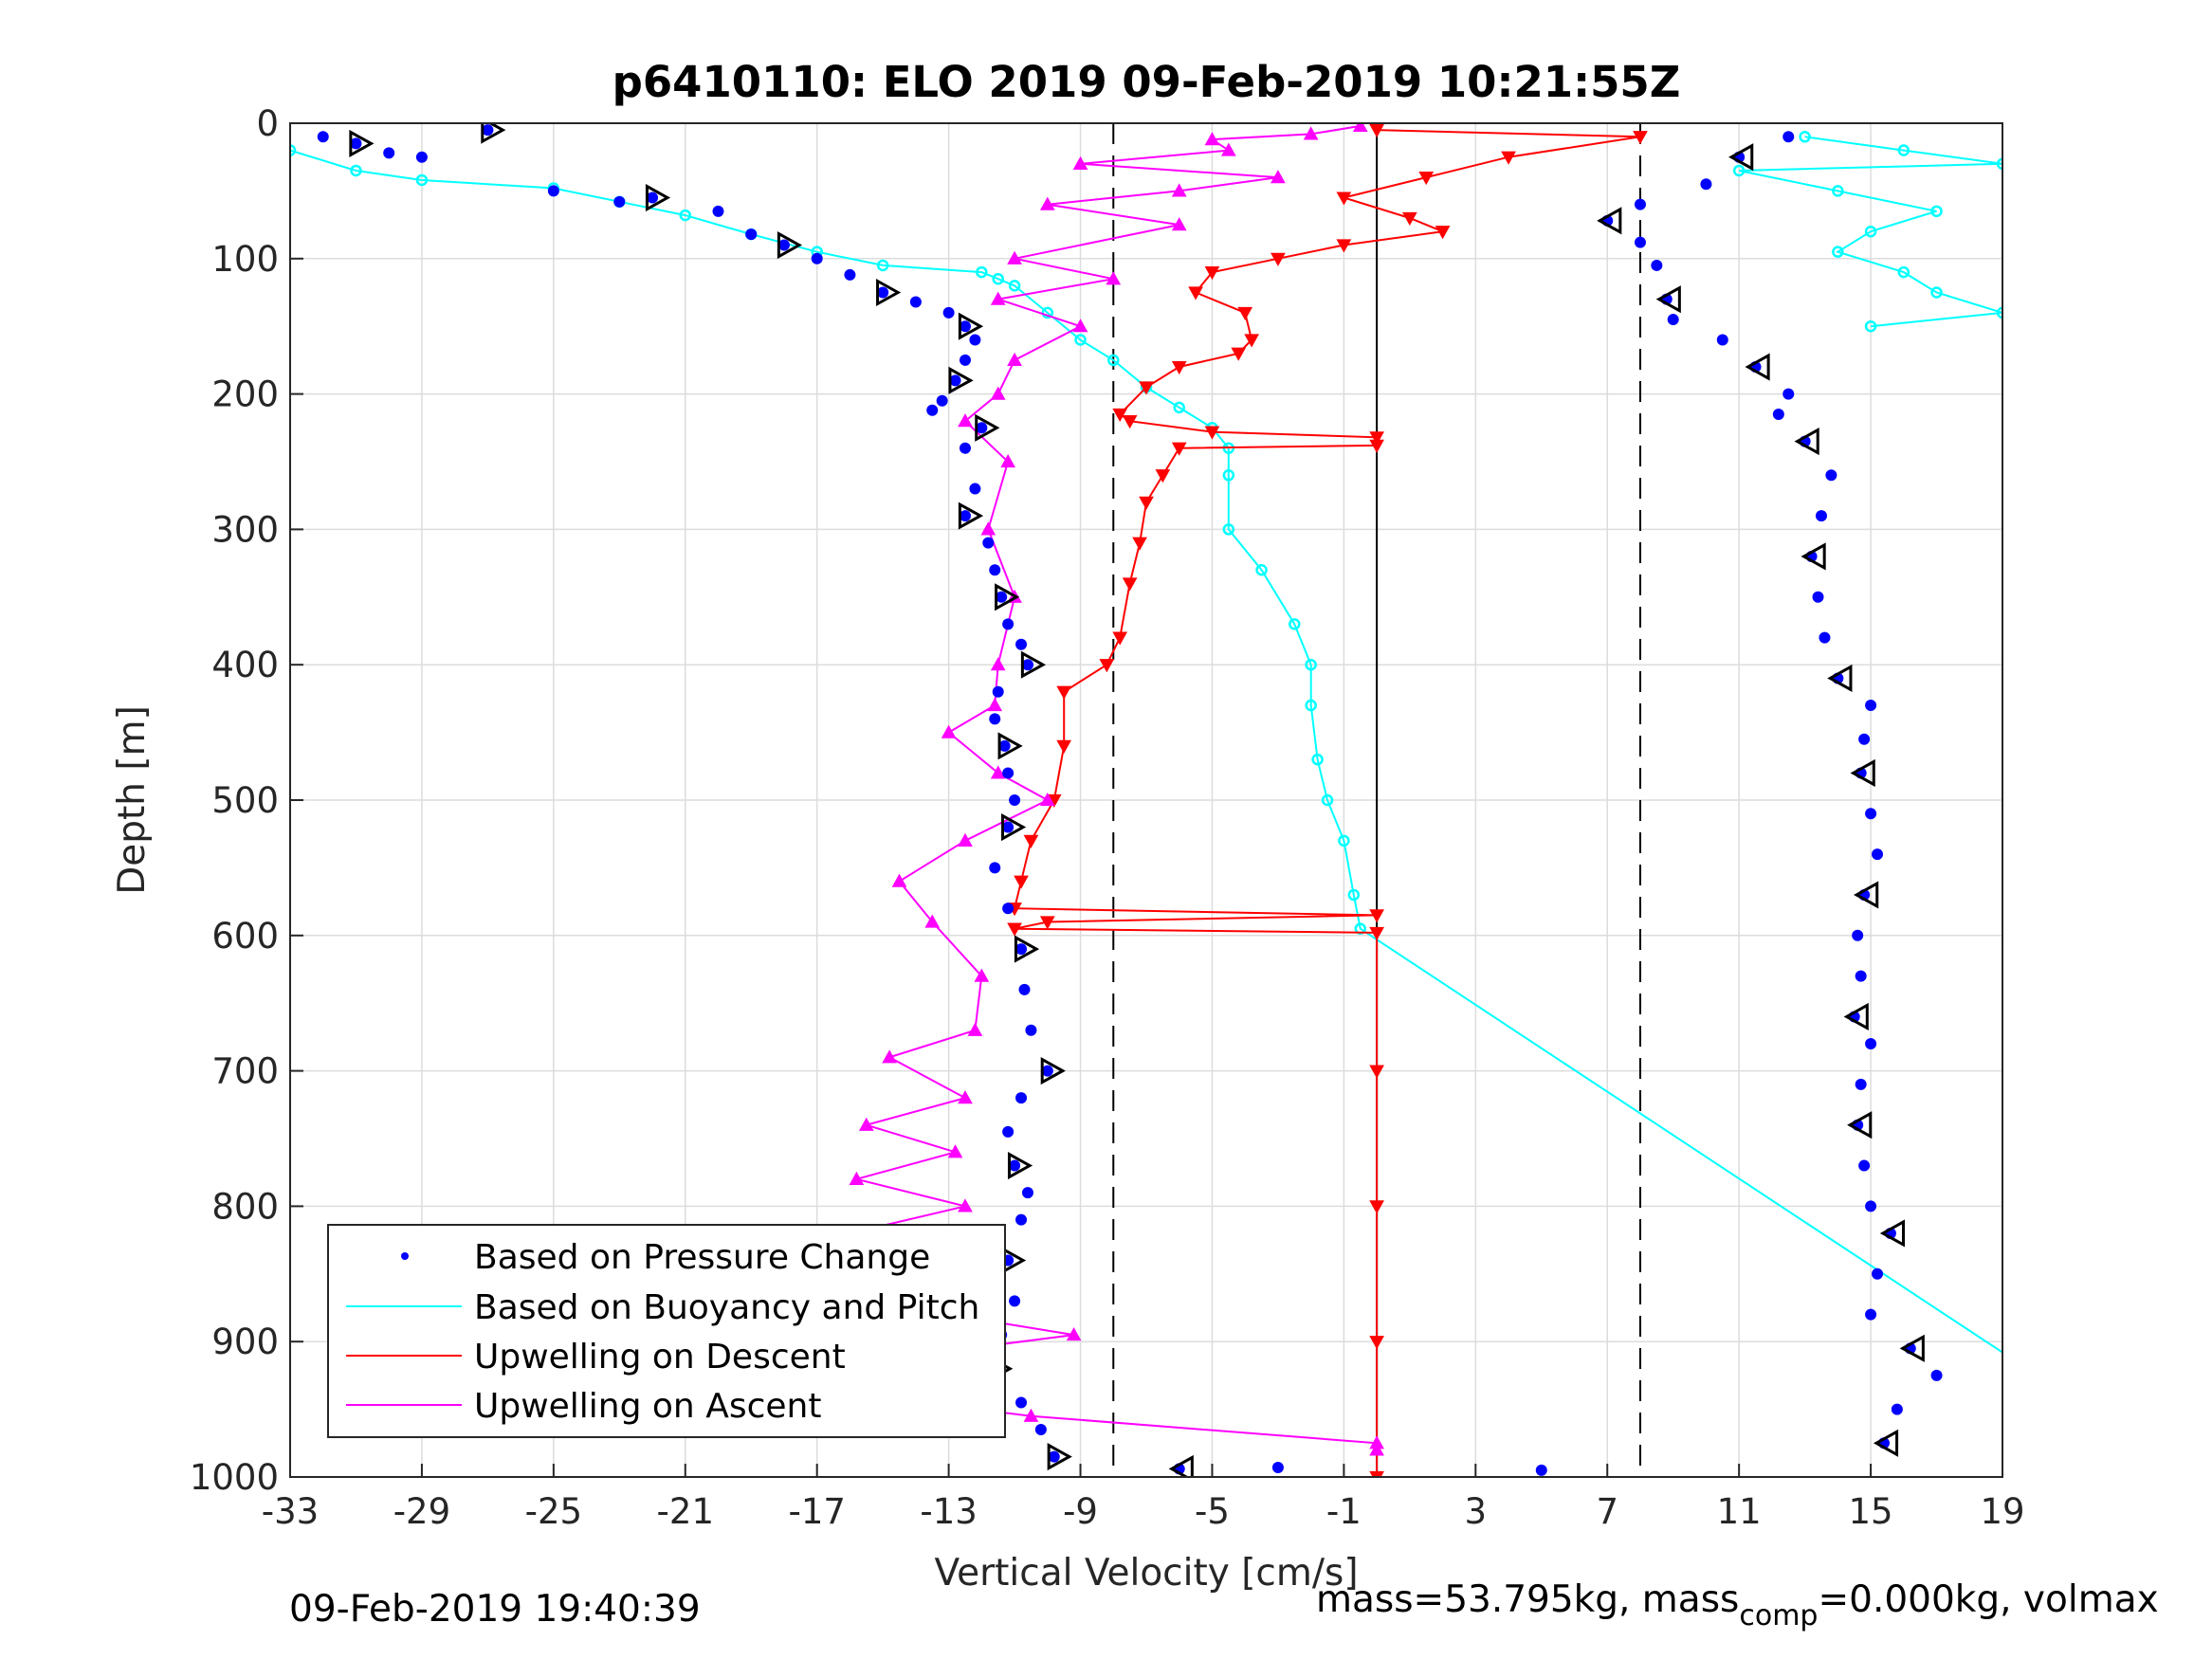 Image resolution: width=2212 pixels, height=1659 pixels. What do you see at coordinates (267, 123) in the screenshot?
I see `y-tick-label: 0` at bounding box center [267, 123].